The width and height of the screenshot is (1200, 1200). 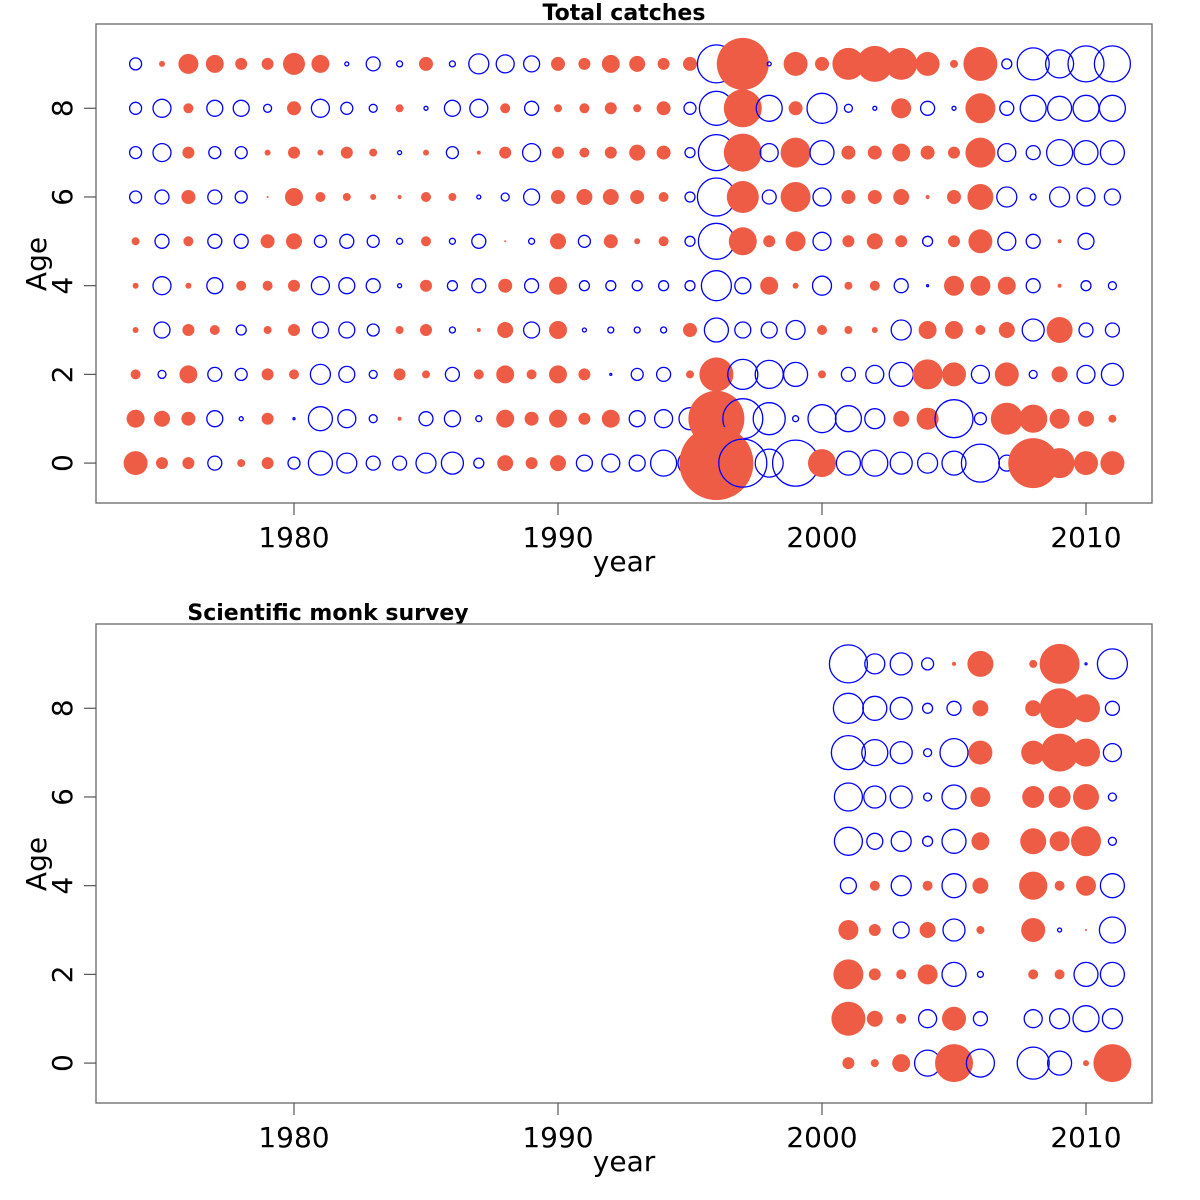 I want to click on y-tick-label: 2, so click(x=62, y=374).